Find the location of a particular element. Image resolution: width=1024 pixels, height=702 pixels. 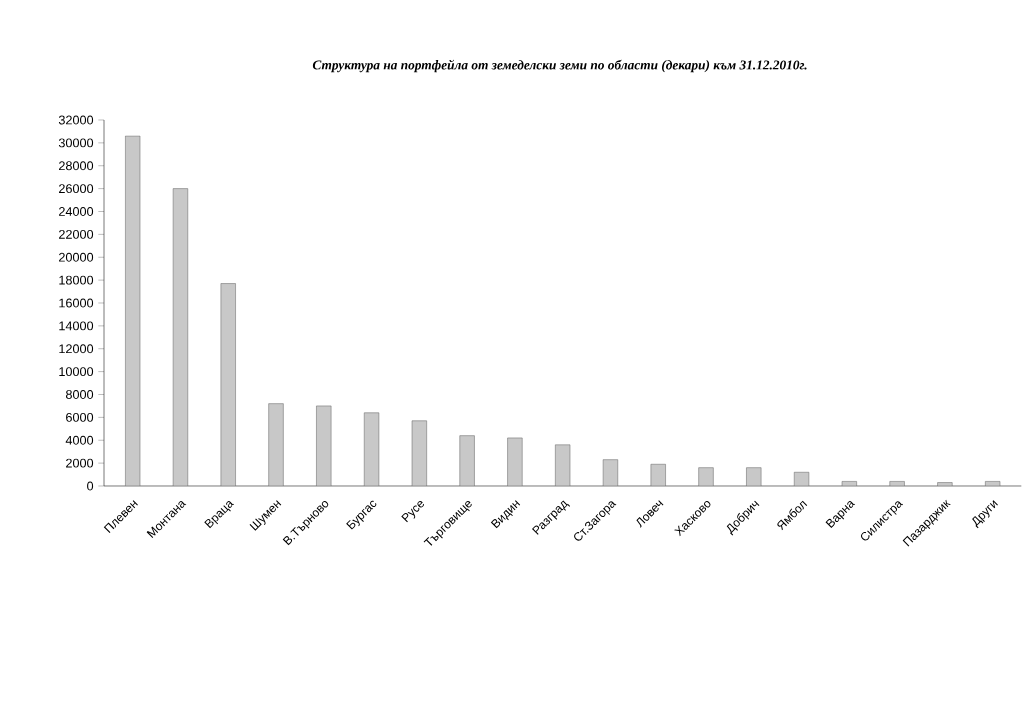

y-tick-label: 0 is located at coordinates (90, 486).